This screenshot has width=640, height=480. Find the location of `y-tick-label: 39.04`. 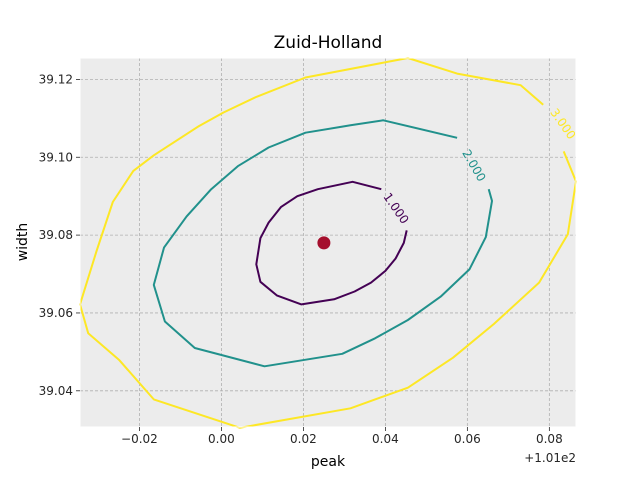

y-tick-label: 39.04 is located at coordinates (56, 391).